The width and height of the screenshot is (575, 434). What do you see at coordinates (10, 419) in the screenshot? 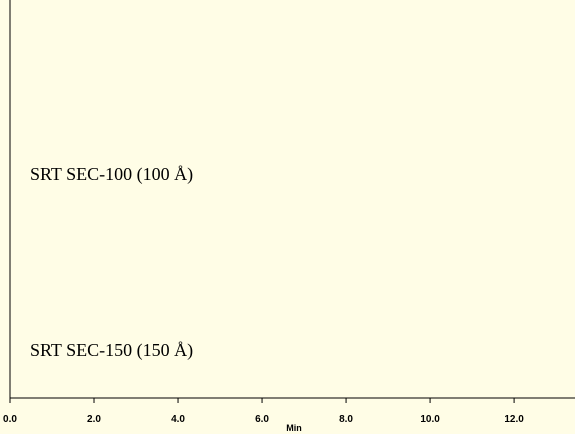
I see `x-tick-label: 0.0` at bounding box center [10, 419].